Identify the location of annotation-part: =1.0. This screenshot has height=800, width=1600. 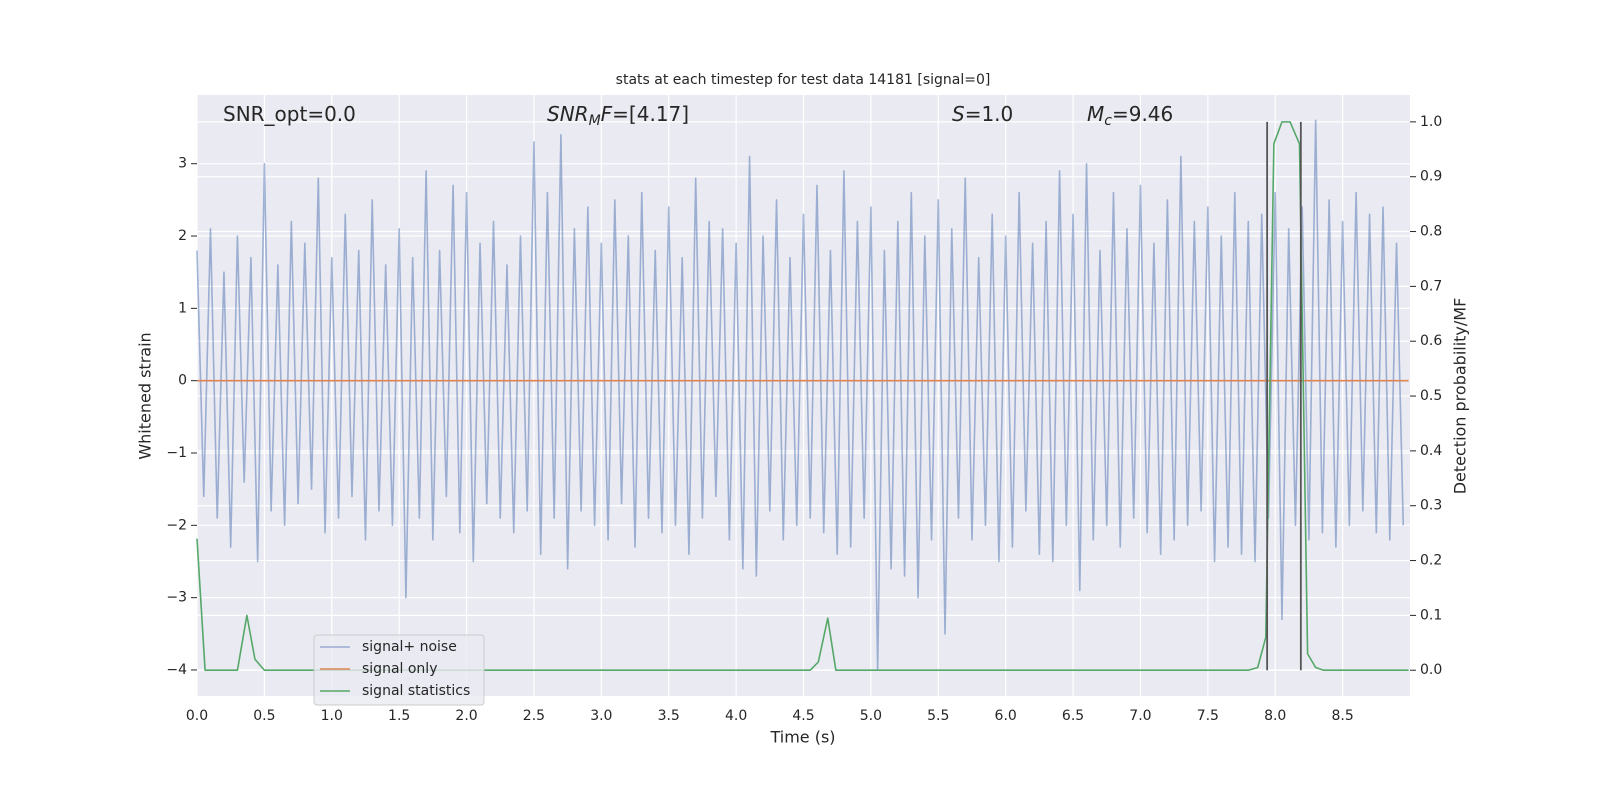
(989, 114).